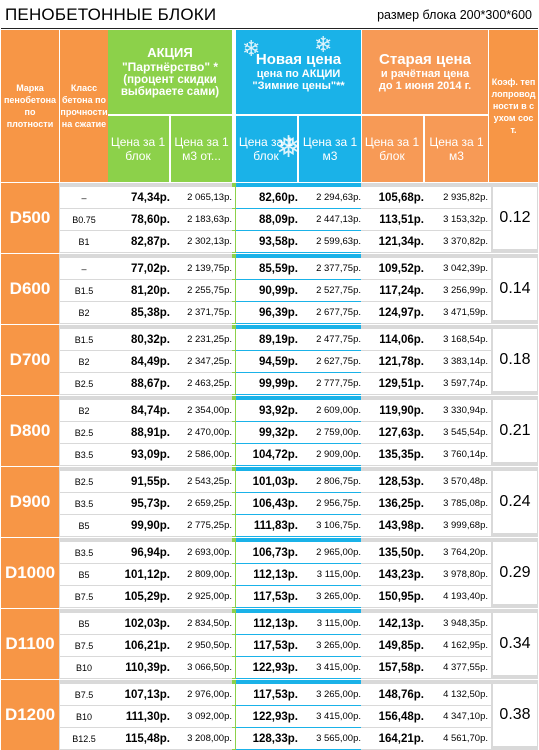 The height and width of the screenshot is (750, 539). Describe the element at coordinates (458, 361) in the screenshot. I see `price-cell: 3 383,14р.` at that location.